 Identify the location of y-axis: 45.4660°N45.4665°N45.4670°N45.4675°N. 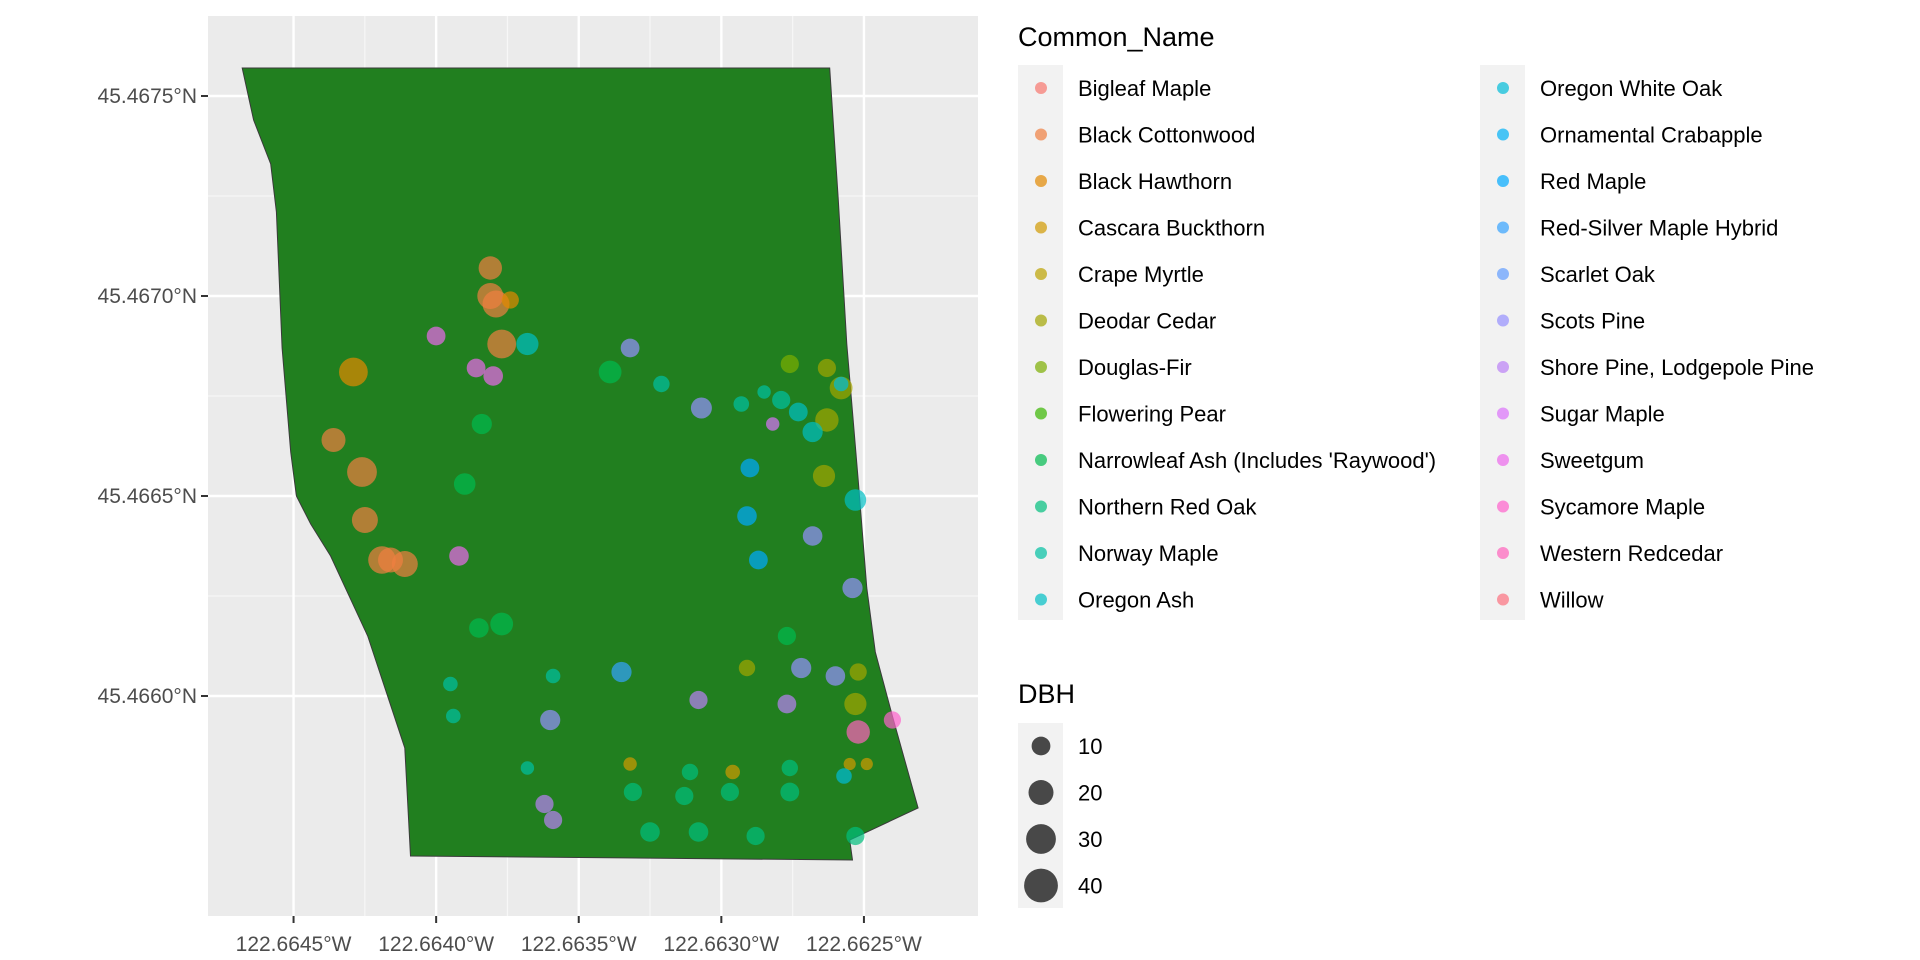
(153, 396).